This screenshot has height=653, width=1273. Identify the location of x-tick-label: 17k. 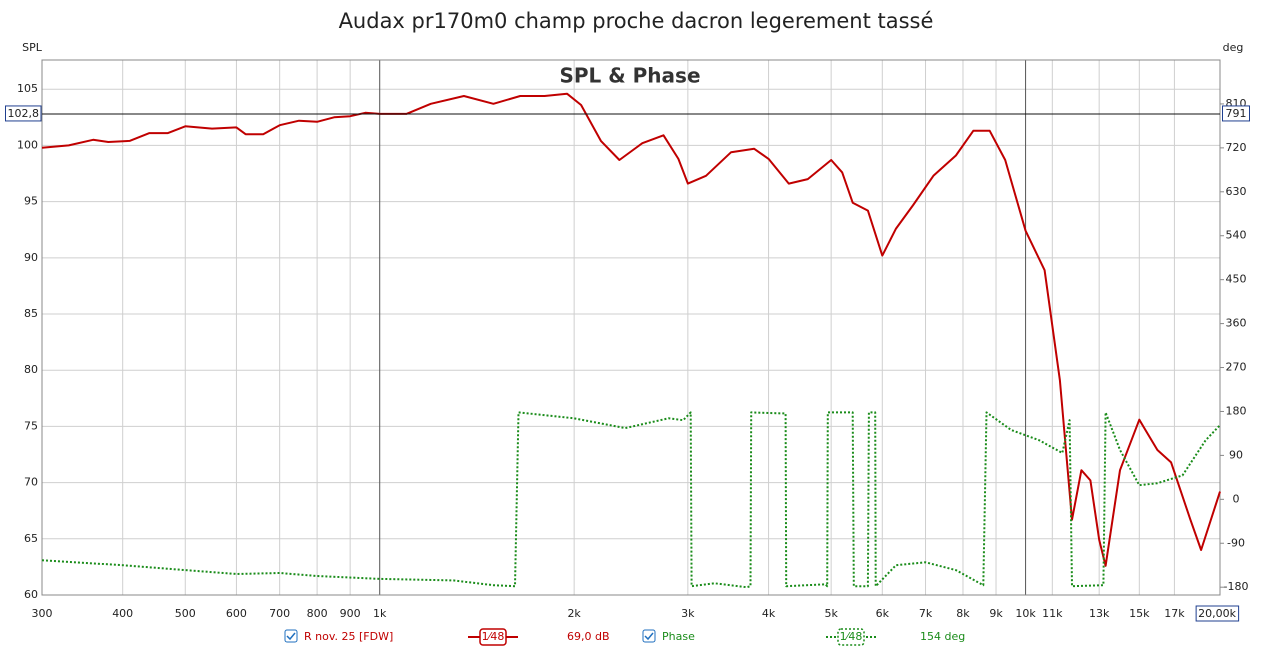
(1174, 613).